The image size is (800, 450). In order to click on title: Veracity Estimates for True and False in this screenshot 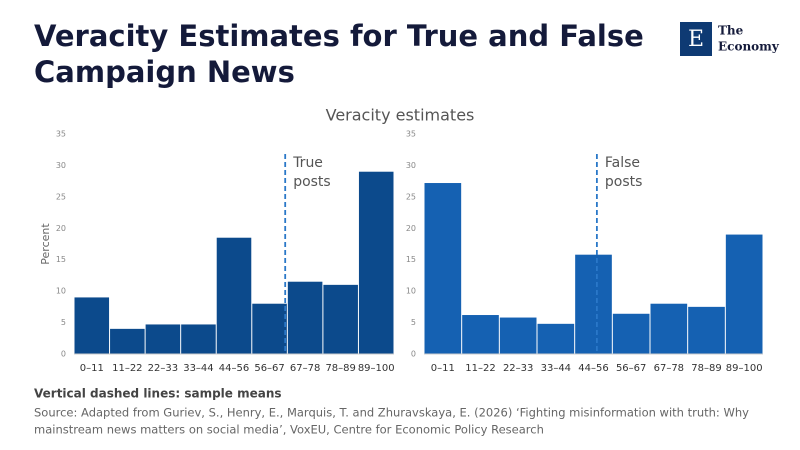, I will do `click(339, 36)`.